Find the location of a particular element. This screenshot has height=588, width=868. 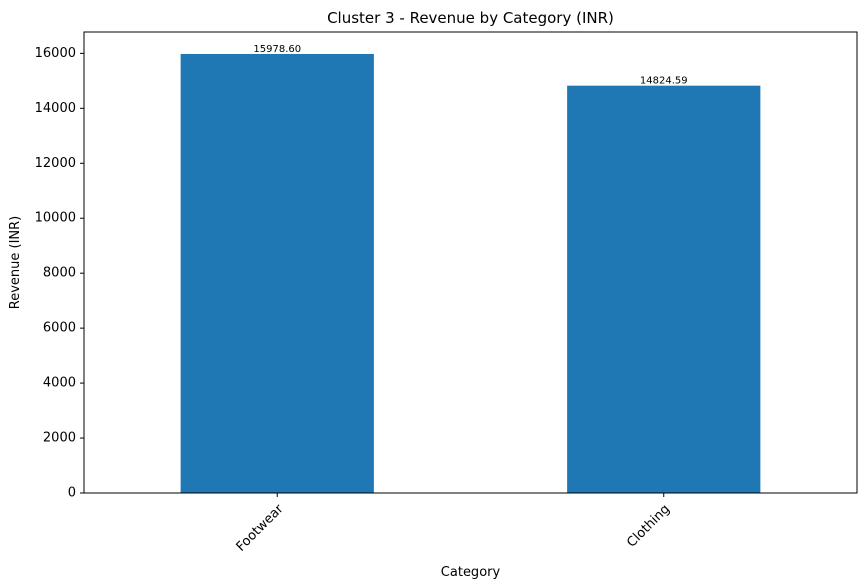

y-tick-label: 16000 is located at coordinates (55, 53).